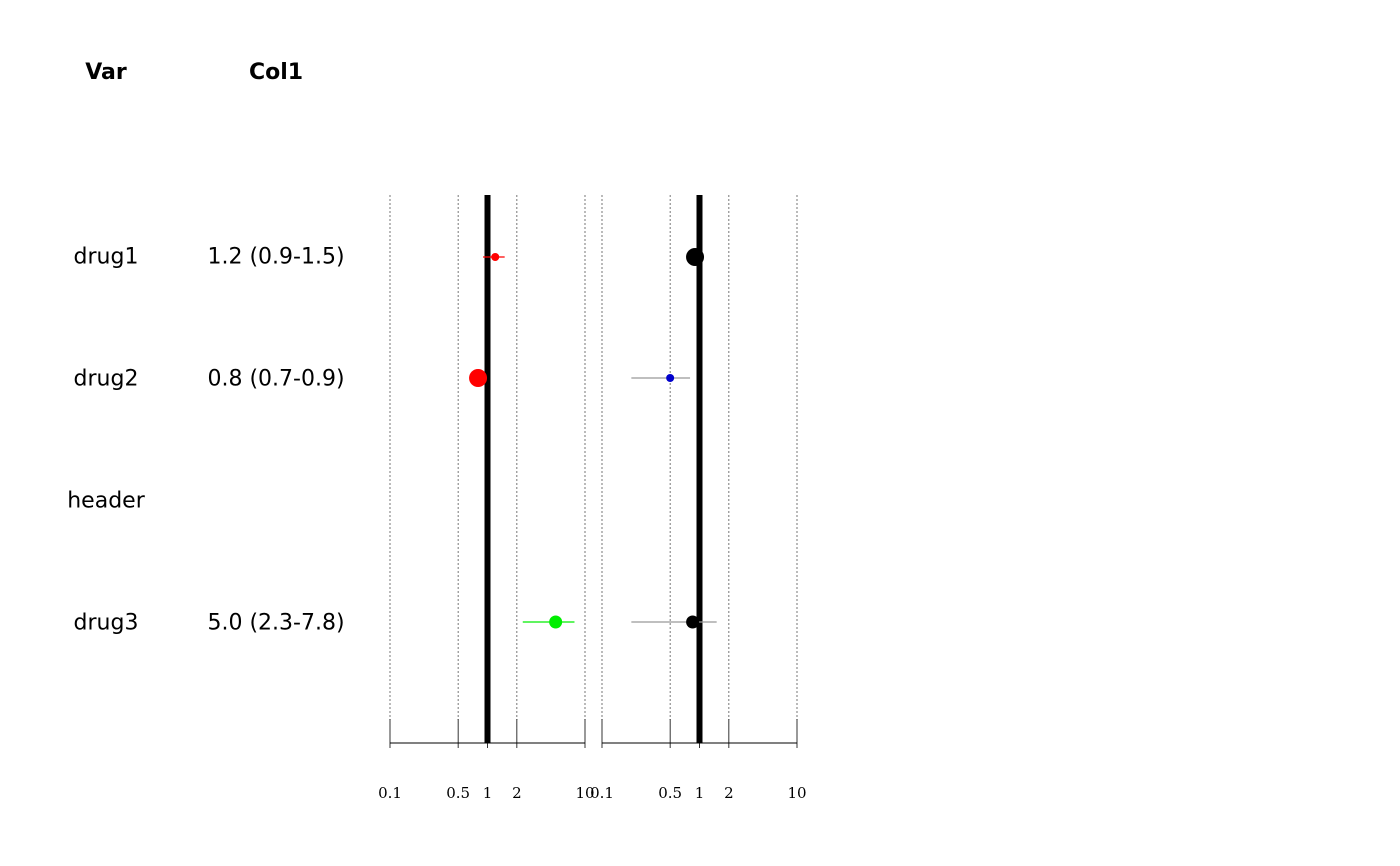 The width and height of the screenshot is (1400, 866). What do you see at coordinates (478, 378) in the screenshot?
I see `point-1-drug2` at bounding box center [478, 378].